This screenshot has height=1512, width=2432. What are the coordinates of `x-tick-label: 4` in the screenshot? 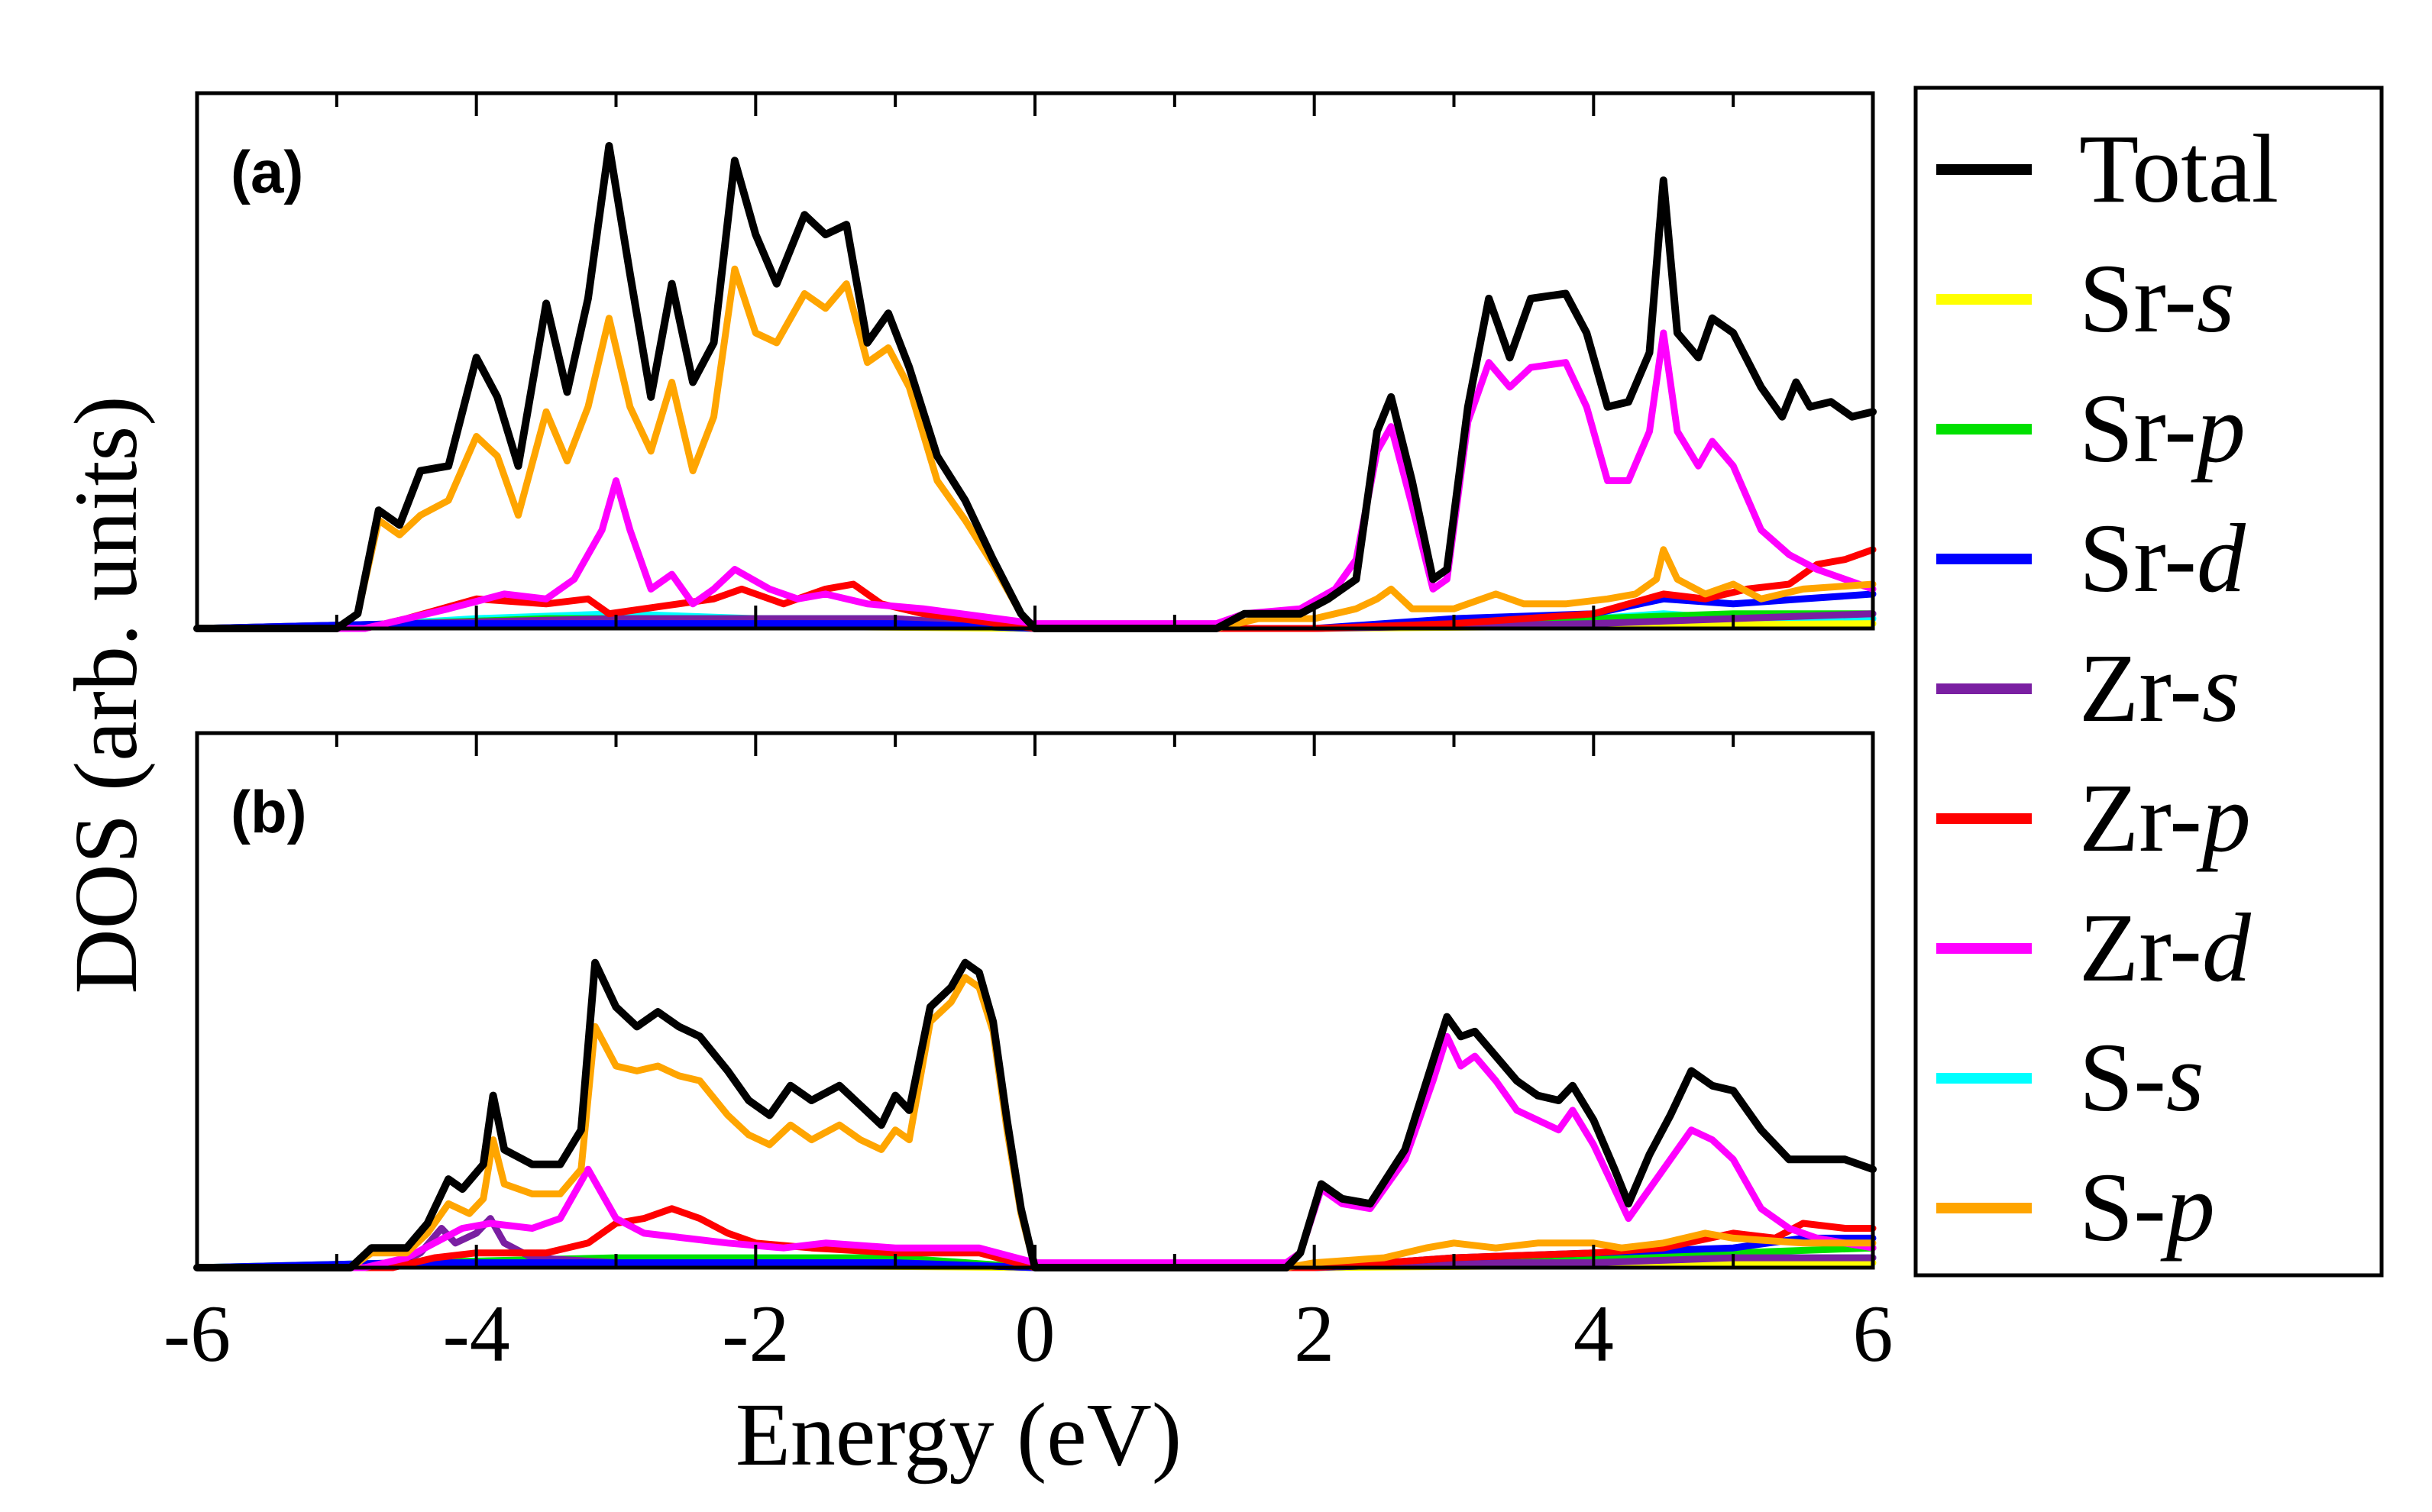 It's located at (1593, 1333).